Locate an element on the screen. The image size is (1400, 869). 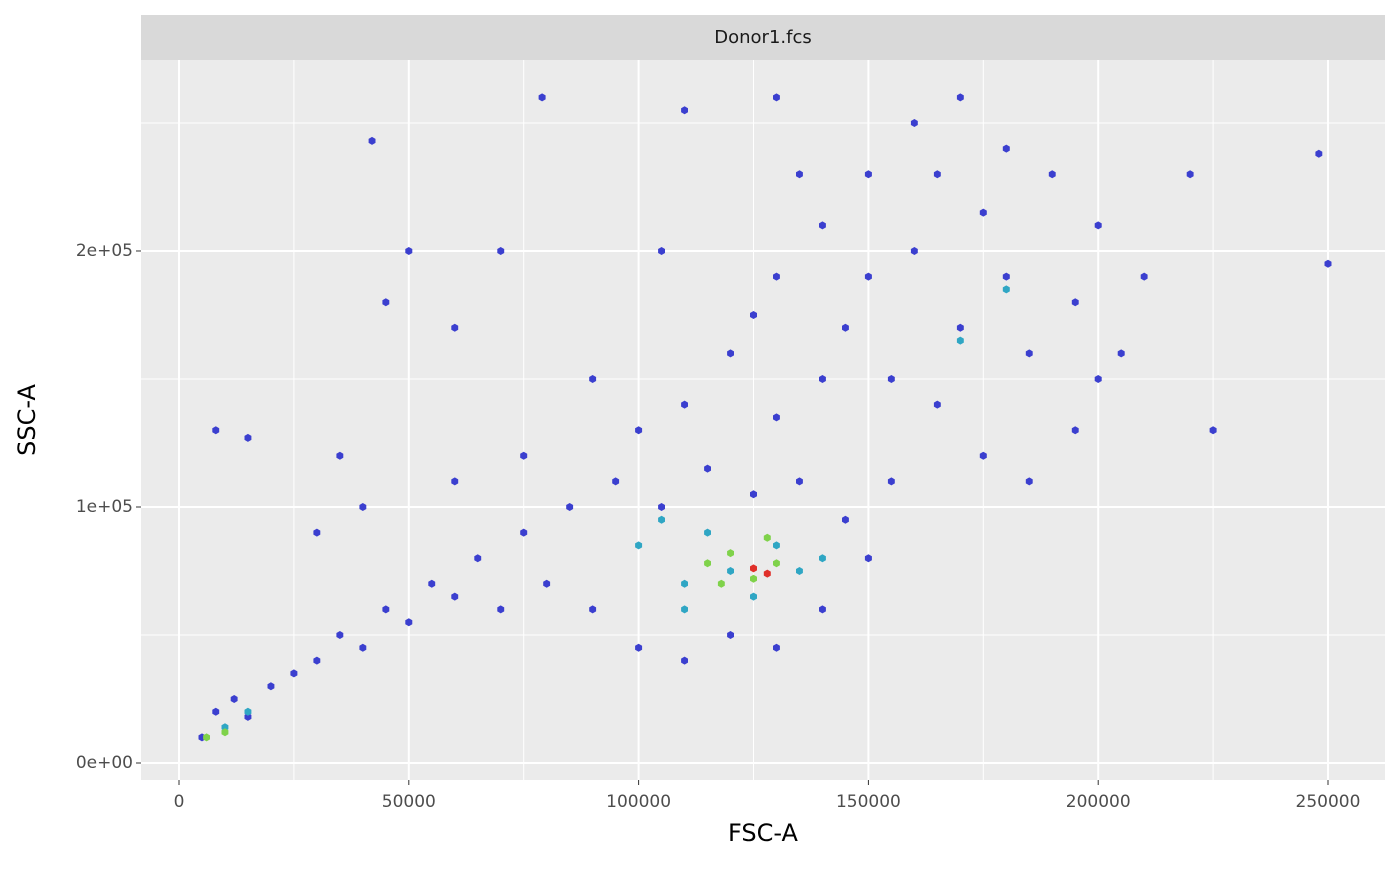
x-tick-label: 100000 is located at coordinates (638, 802).